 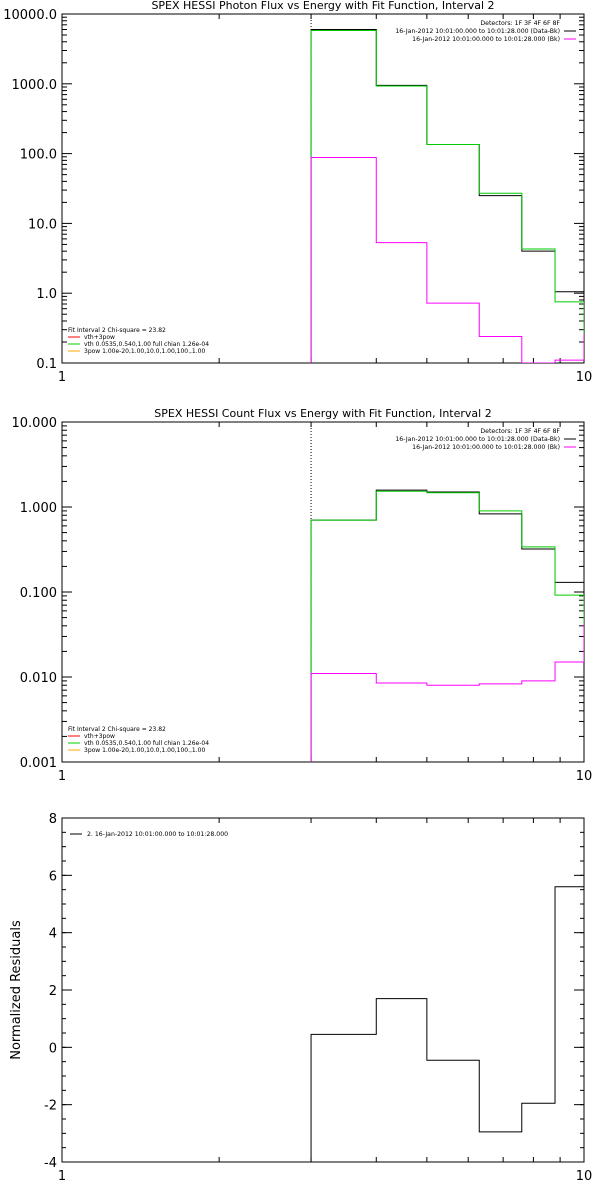 I want to click on panel-1-series-fit, so click(x=447, y=626).